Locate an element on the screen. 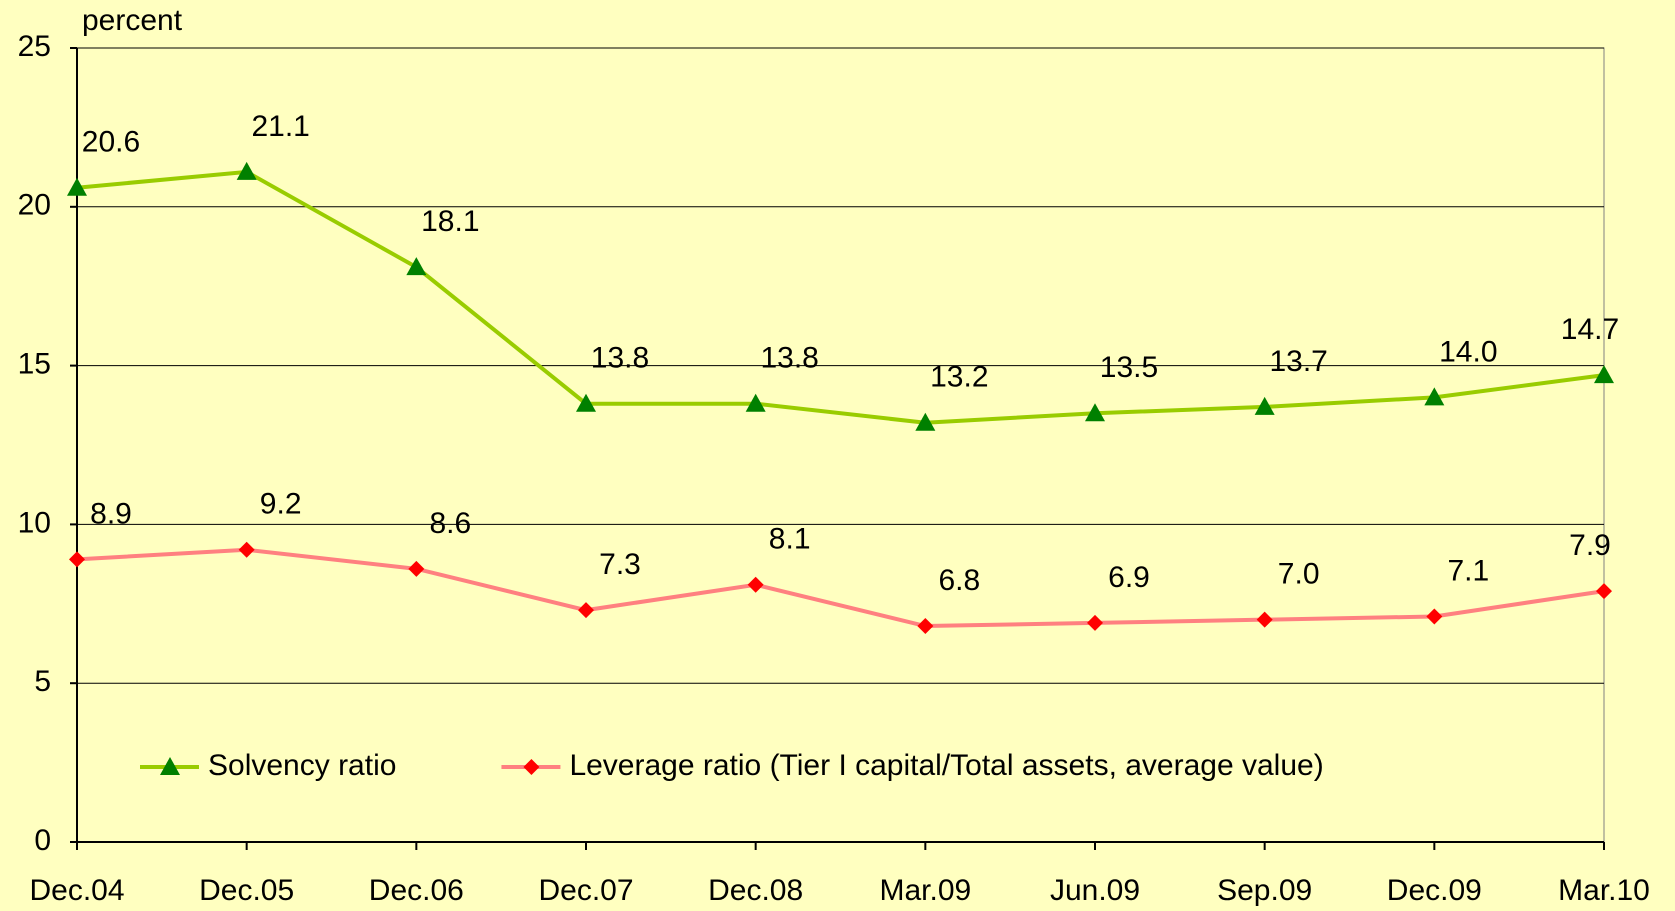 This screenshot has width=1675, height=911. data-label: 13.5 is located at coordinates (1129, 367).